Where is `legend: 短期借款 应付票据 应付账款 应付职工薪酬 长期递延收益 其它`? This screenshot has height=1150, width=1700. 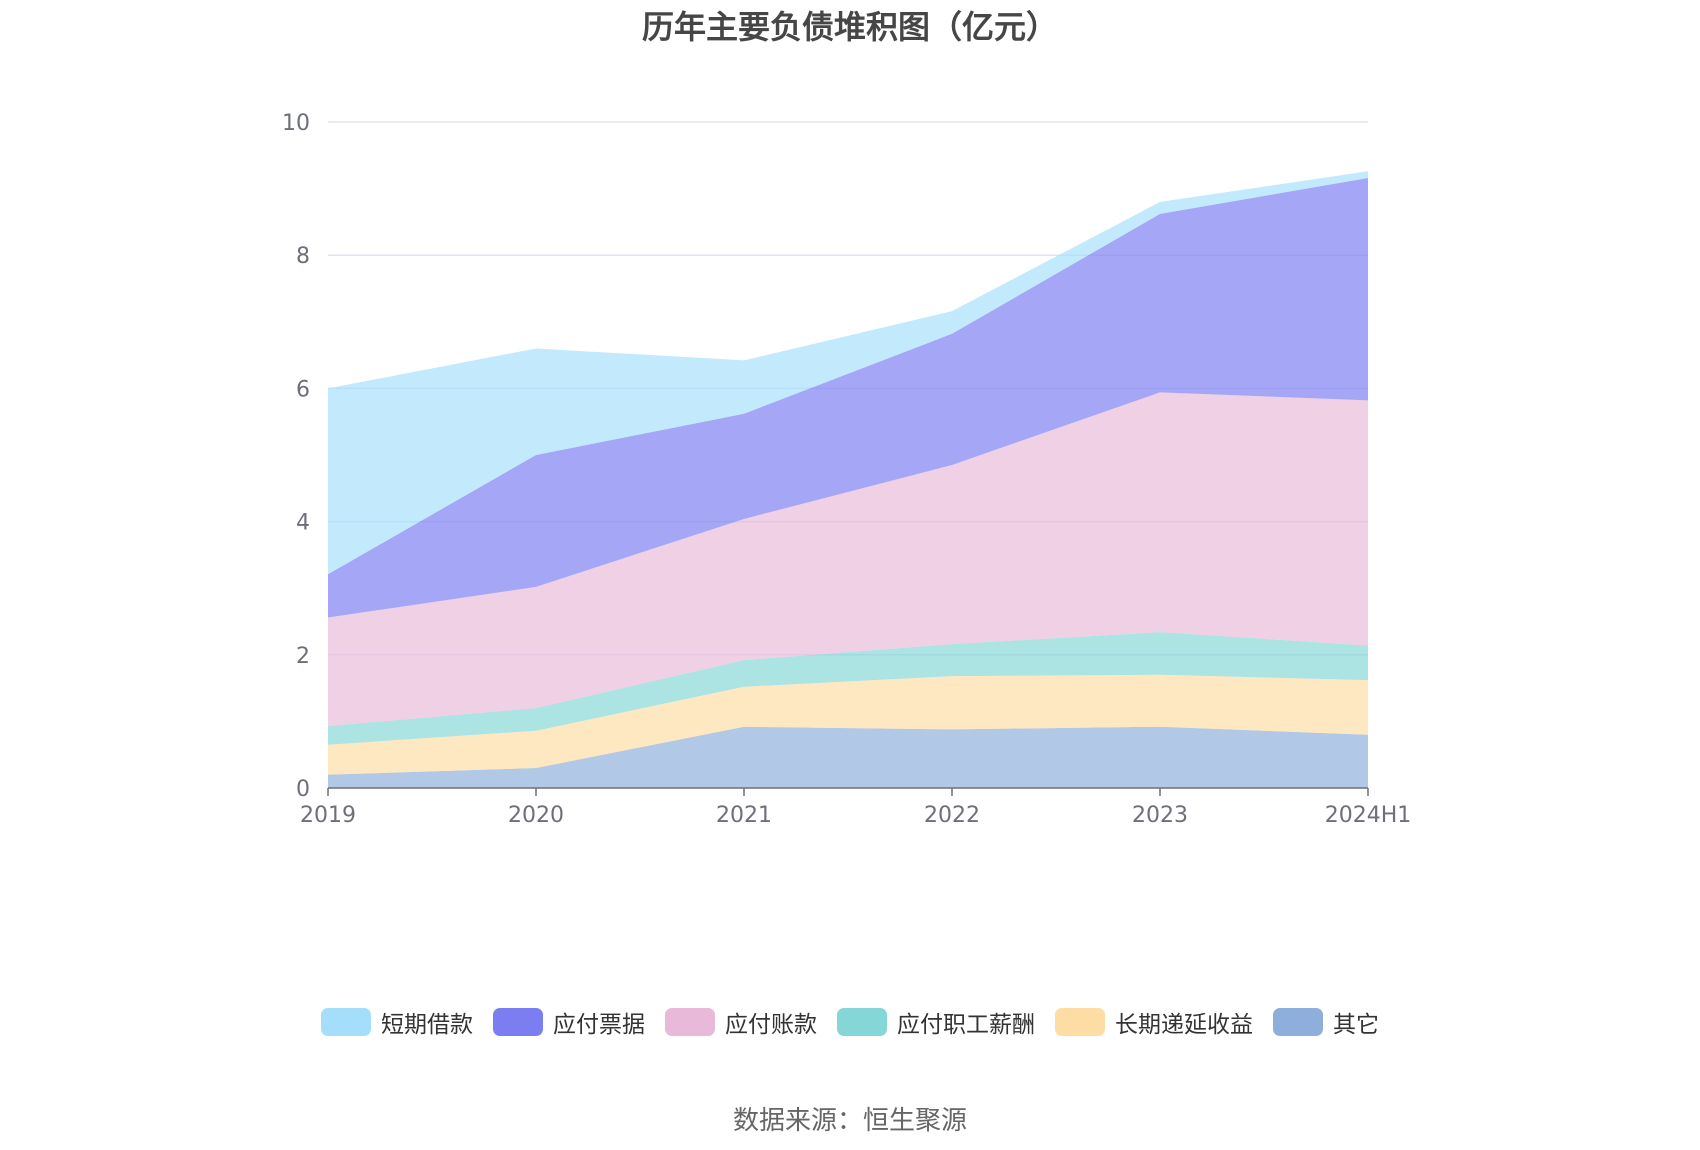
legend: 短期借款 应付票据 应付账款 应付职工薪酬 长期递延收益 其它 is located at coordinates (850, 1022).